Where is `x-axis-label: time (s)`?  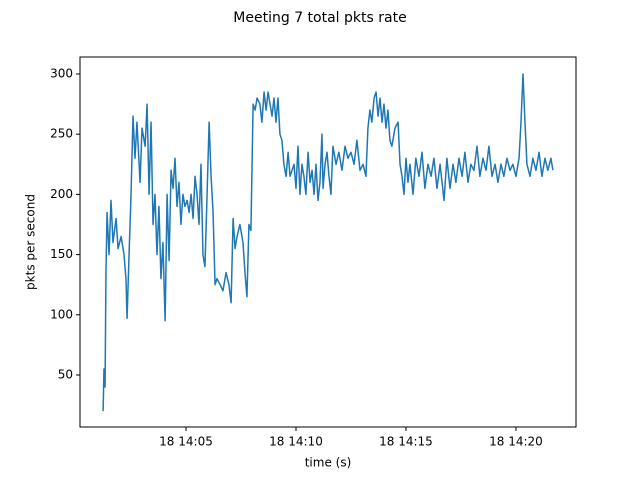
x-axis-label: time (s) is located at coordinates (328, 463).